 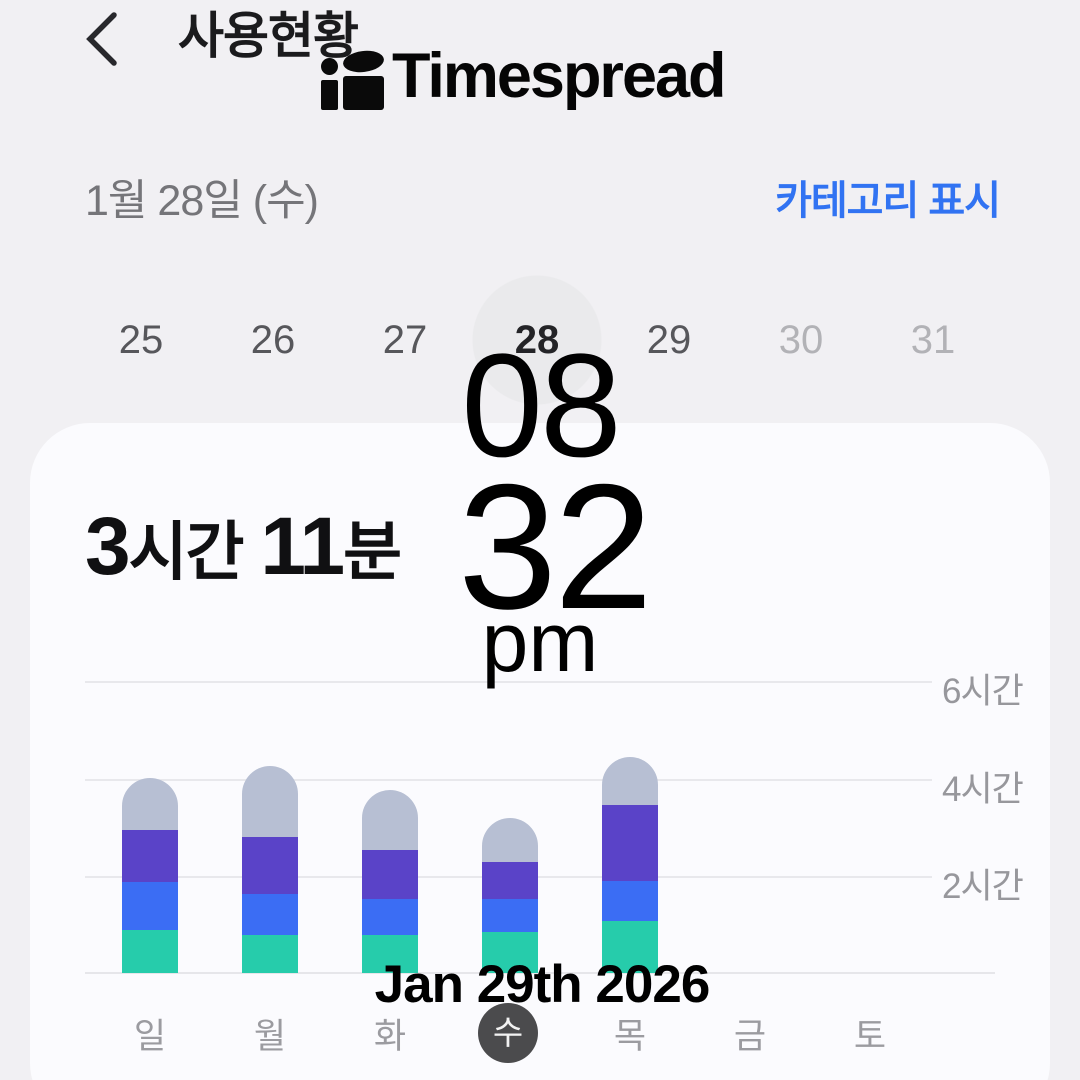 I want to click on ytick-4h: 4시간, so click(x=983, y=789).